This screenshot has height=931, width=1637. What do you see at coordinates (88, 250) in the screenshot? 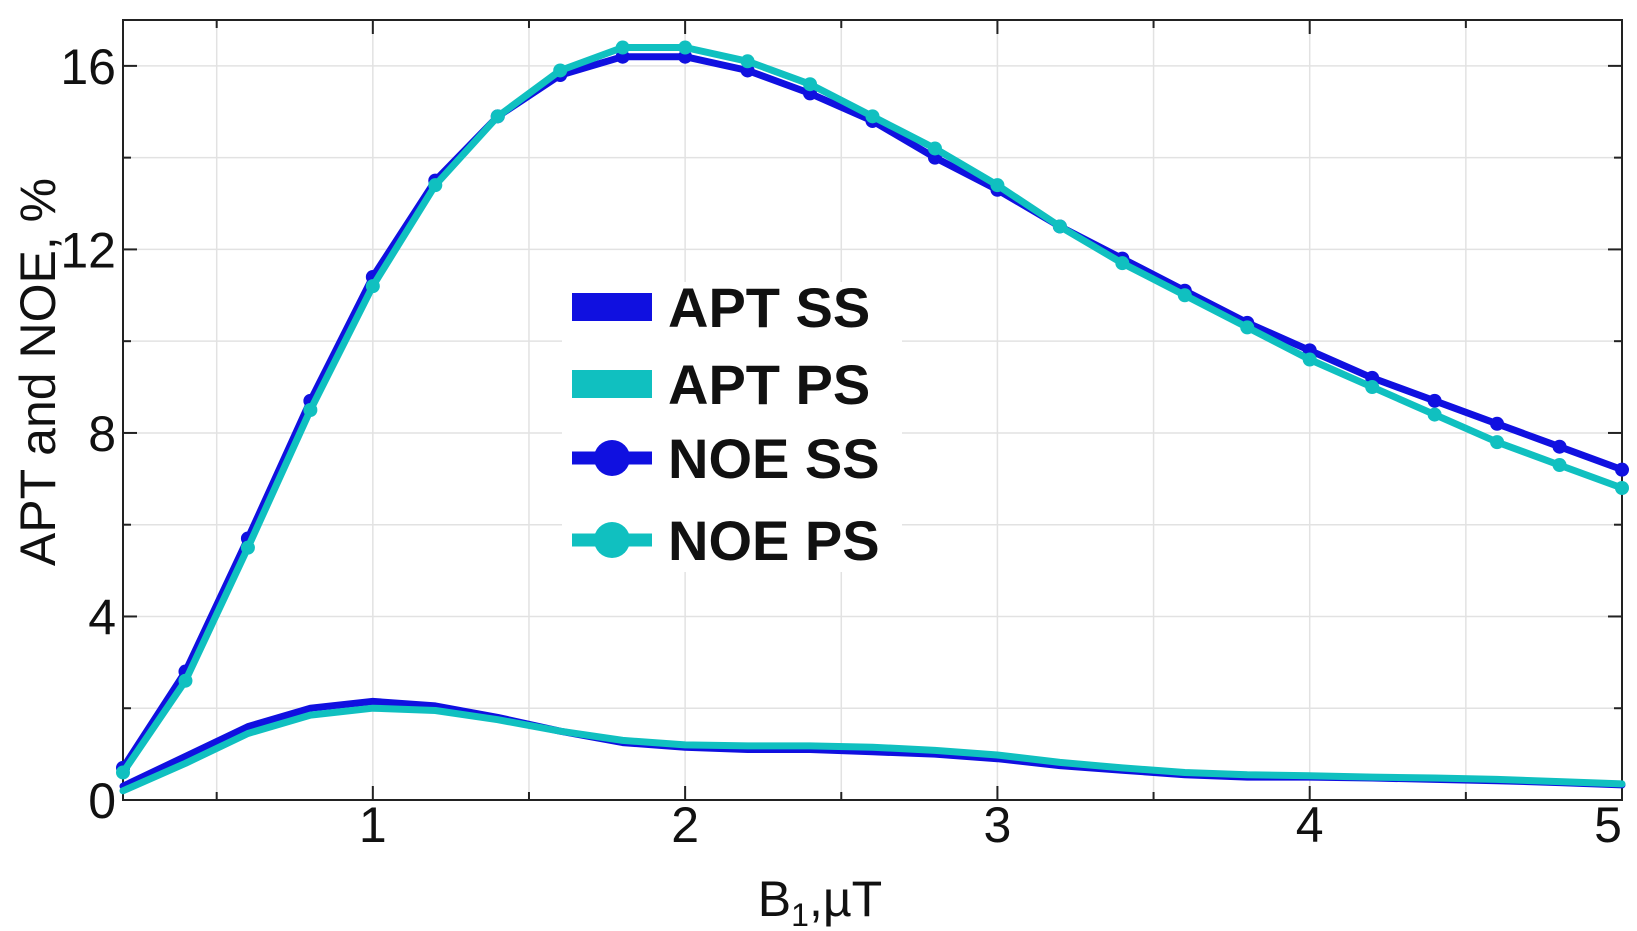
I see `y-tick-label: 12` at bounding box center [88, 250].